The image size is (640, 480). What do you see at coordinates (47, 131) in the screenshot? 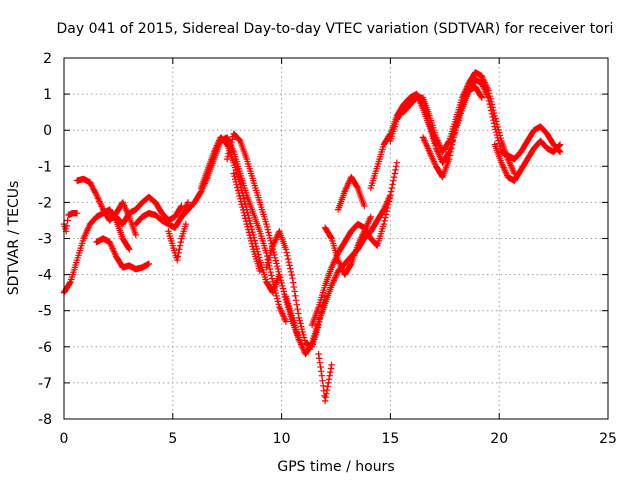
I see `y-tick-label: 0` at bounding box center [47, 131].